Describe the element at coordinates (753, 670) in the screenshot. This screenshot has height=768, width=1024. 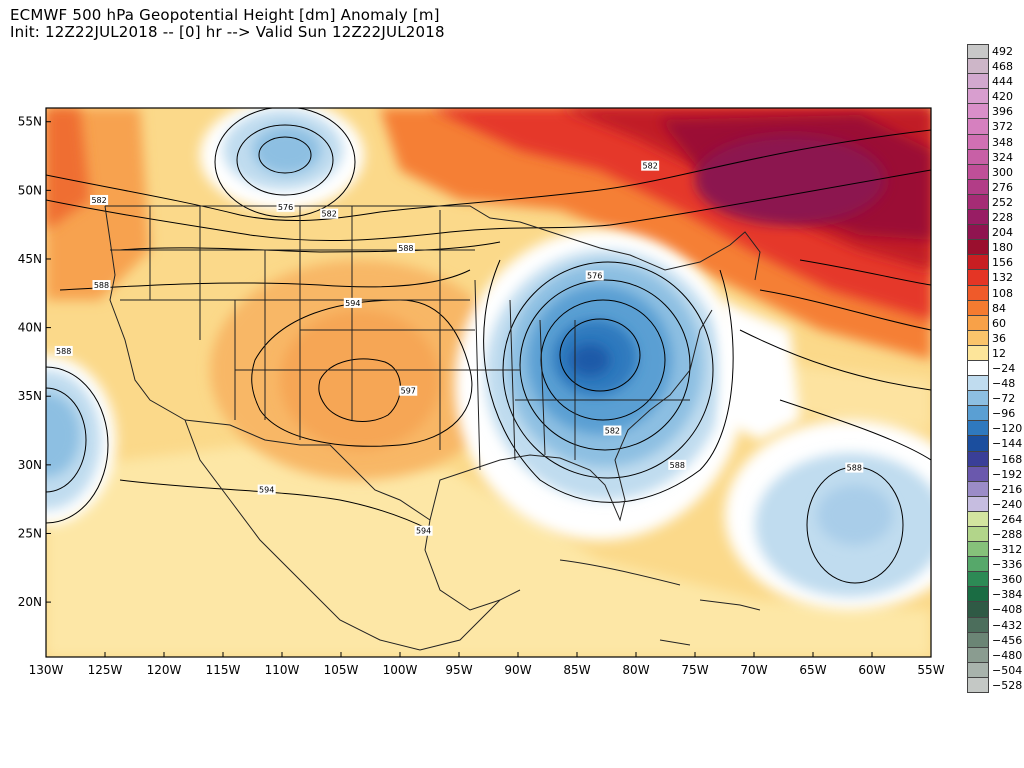
I see `lon-tick-label: 70W` at that location.